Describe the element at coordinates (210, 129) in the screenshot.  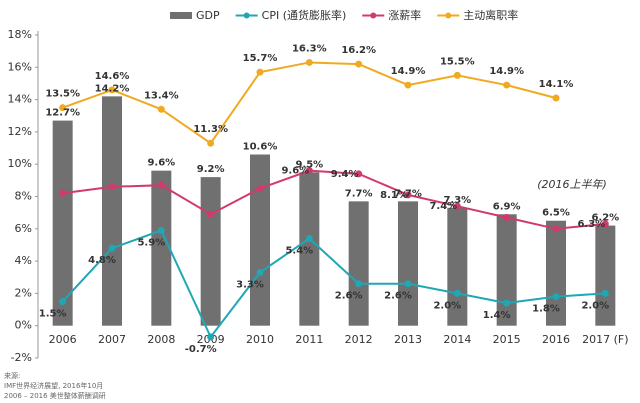
I see `value-label: 11.3%` at that location.